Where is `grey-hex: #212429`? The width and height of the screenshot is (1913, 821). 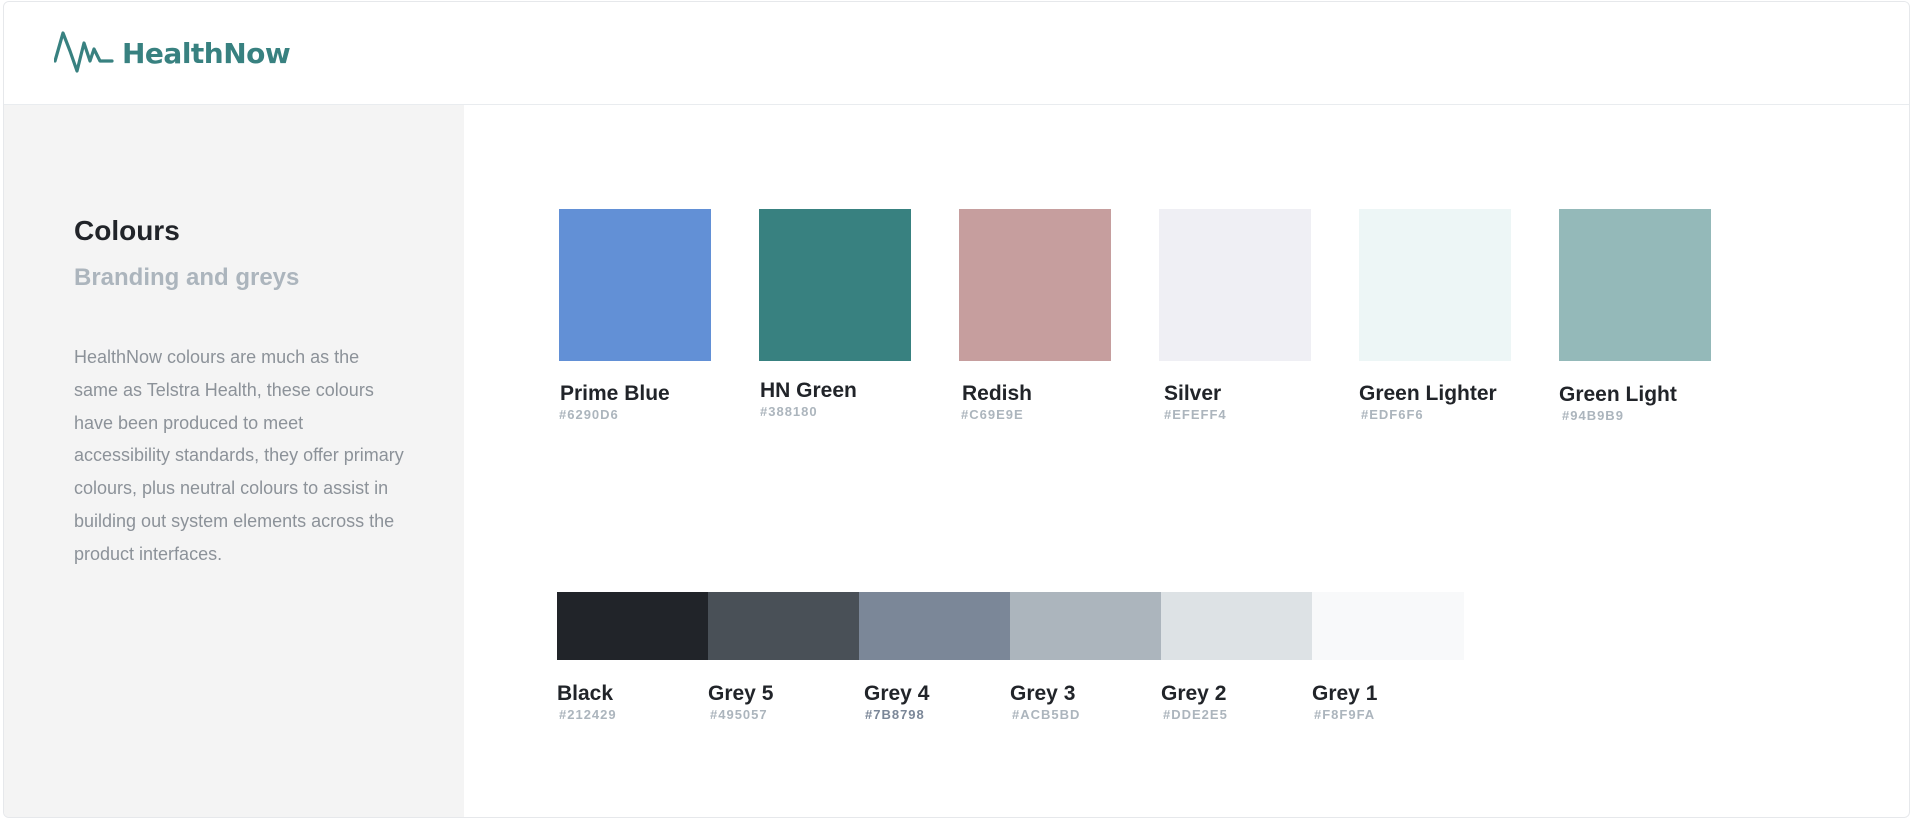
grey-hex: #212429 is located at coordinates (588, 714).